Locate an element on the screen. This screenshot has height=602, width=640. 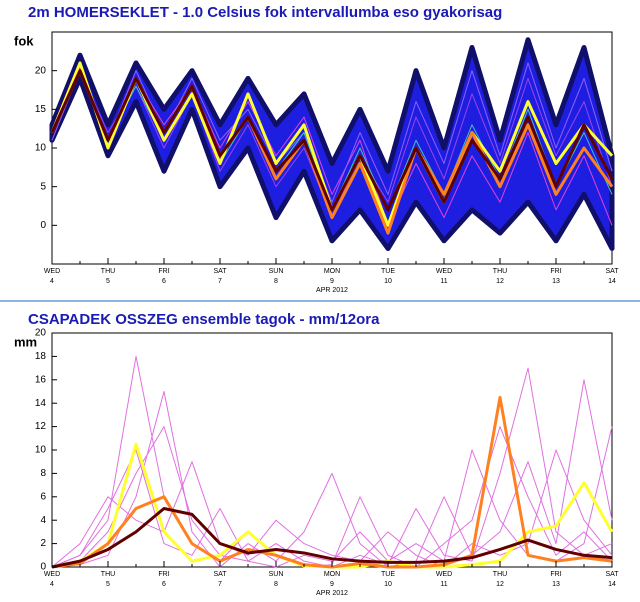
y-tick-label: 16 is located at coordinates (41, 379).